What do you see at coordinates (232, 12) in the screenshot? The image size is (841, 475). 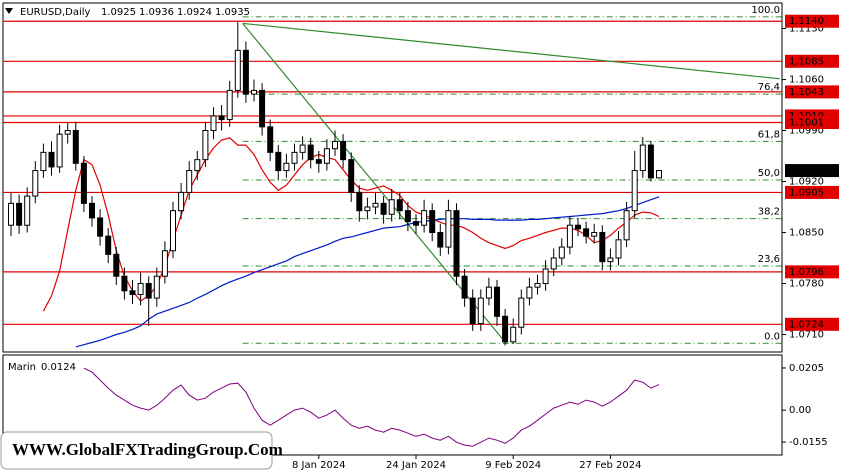 I see `header-close: 1.0935` at bounding box center [232, 12].